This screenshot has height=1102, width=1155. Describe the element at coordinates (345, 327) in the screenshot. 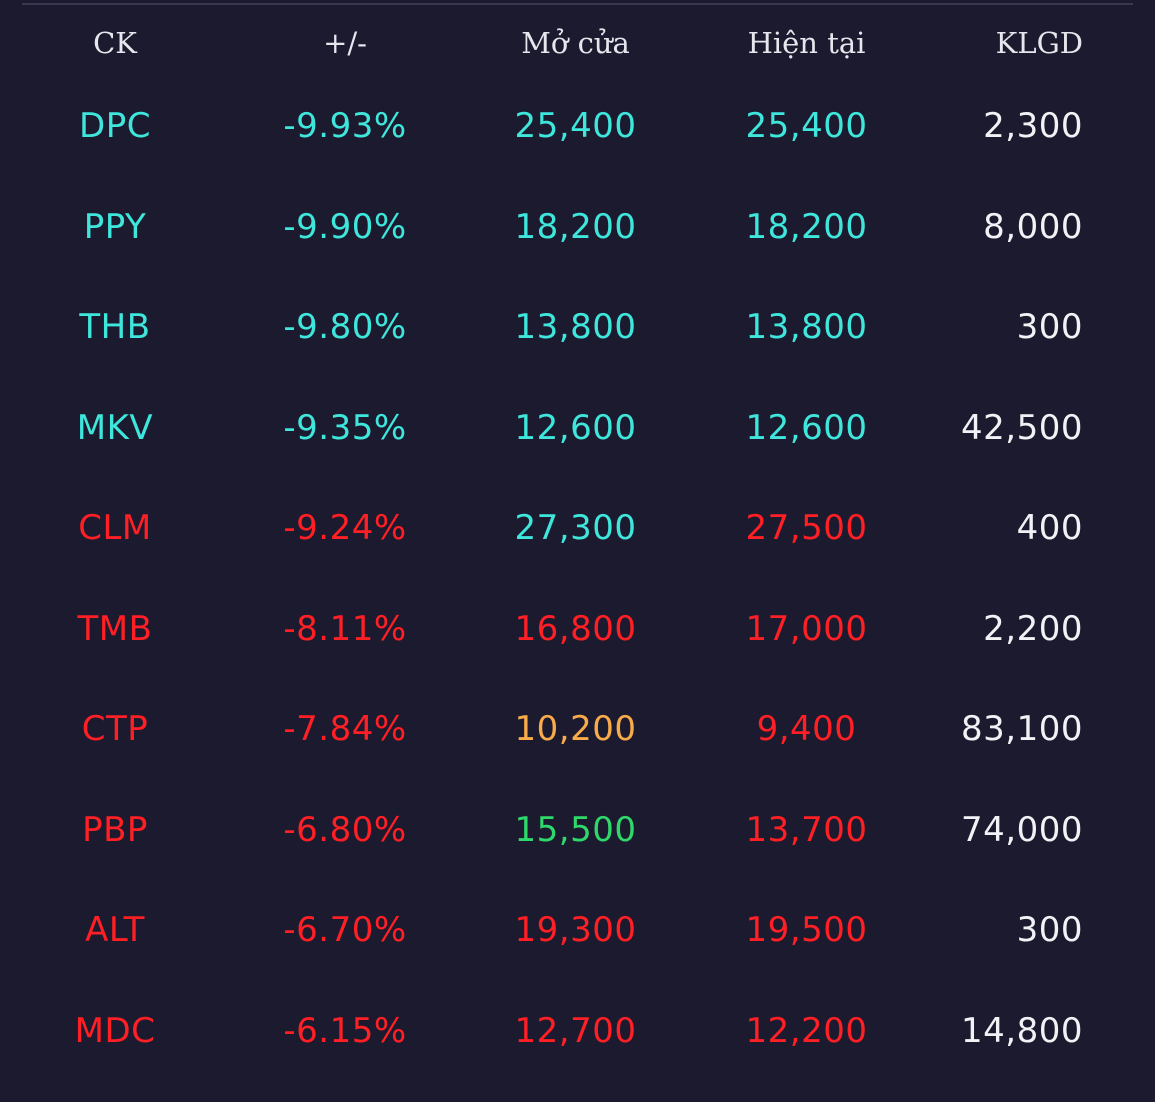

I see `cell-change: -9.80%` at that location.